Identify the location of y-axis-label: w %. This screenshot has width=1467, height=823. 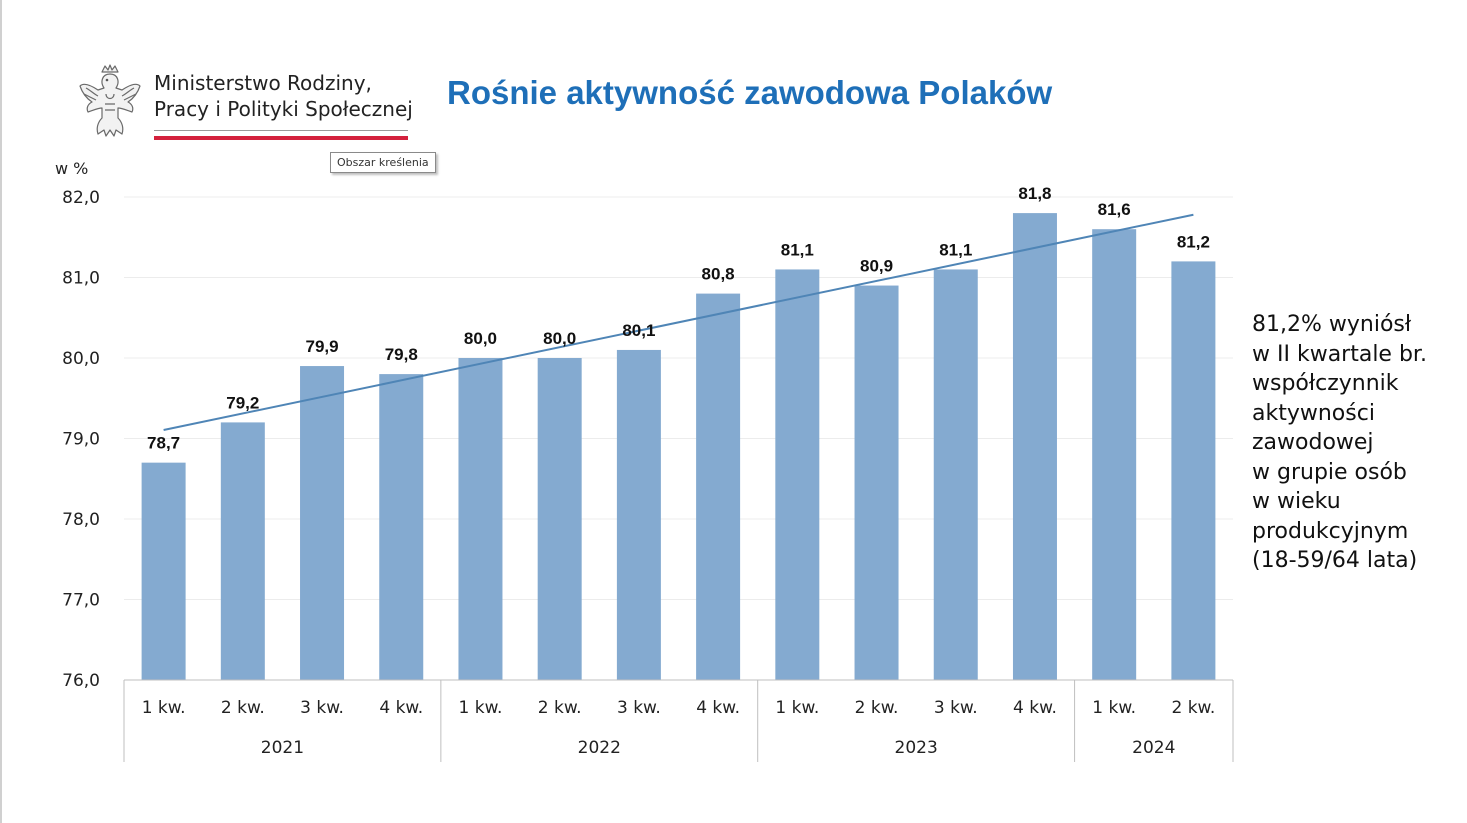
(71, 168).